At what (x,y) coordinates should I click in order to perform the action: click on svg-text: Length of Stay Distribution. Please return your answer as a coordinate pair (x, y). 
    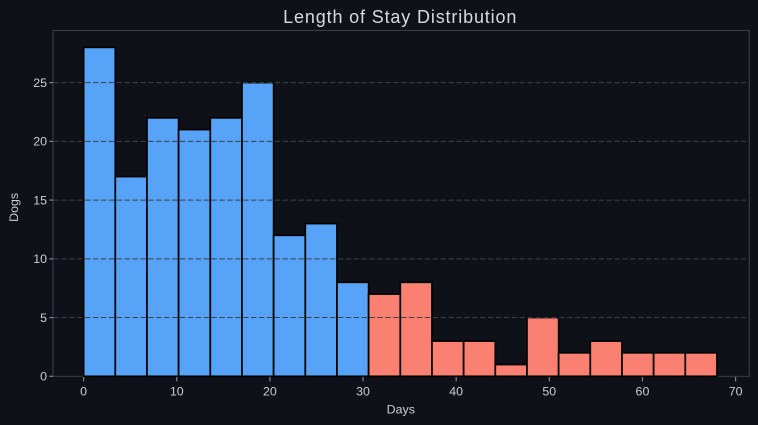
    Looking at the image, I should click on (400, 17).